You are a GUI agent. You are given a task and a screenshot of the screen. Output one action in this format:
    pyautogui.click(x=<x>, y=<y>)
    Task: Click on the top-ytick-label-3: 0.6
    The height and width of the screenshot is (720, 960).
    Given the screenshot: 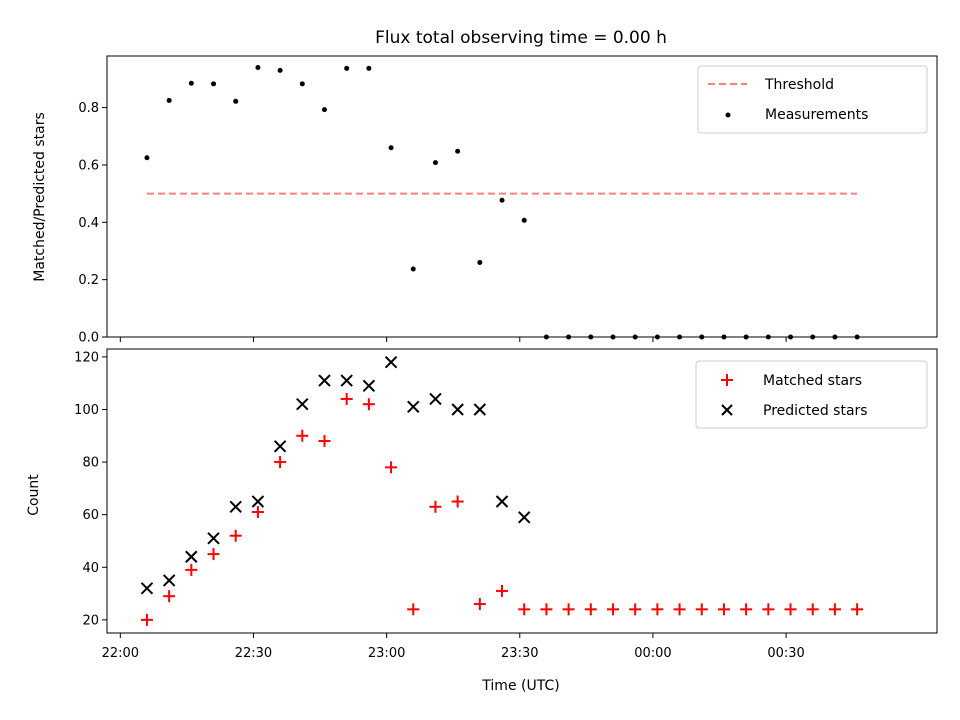 What is the action you would take?
    pyautogui.click(x=88, y=165)
    